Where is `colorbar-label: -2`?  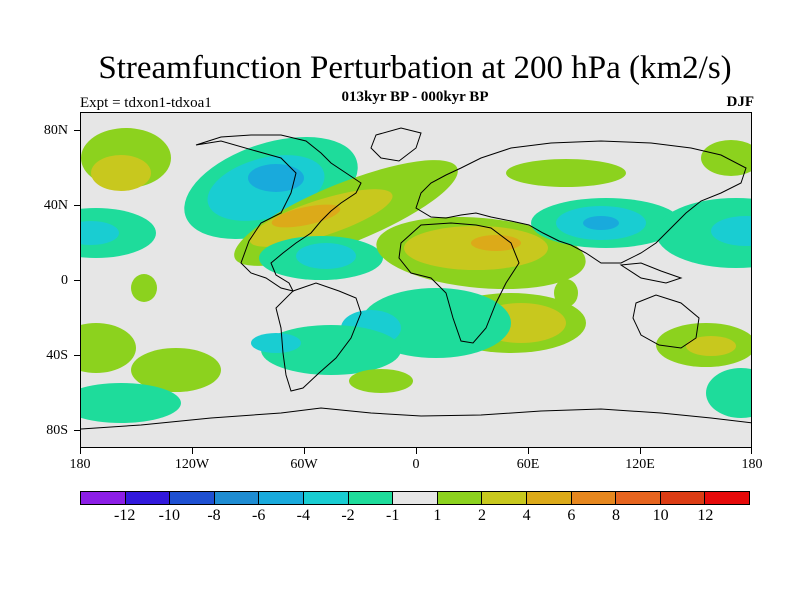 colorbar-label: -2 is located at coordinates (348, 515).